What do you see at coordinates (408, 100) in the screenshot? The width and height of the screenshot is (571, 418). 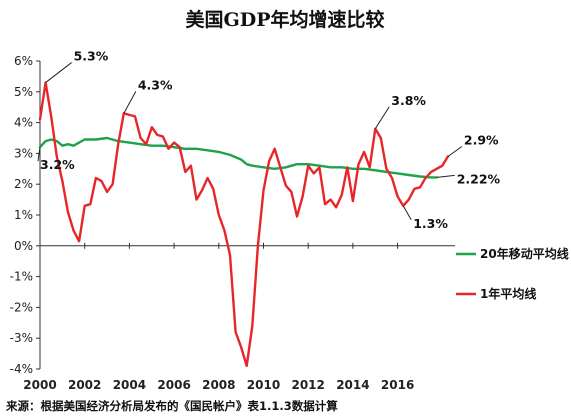 I see `annotation-label: 3.8%` at bounding box center [408, 100].